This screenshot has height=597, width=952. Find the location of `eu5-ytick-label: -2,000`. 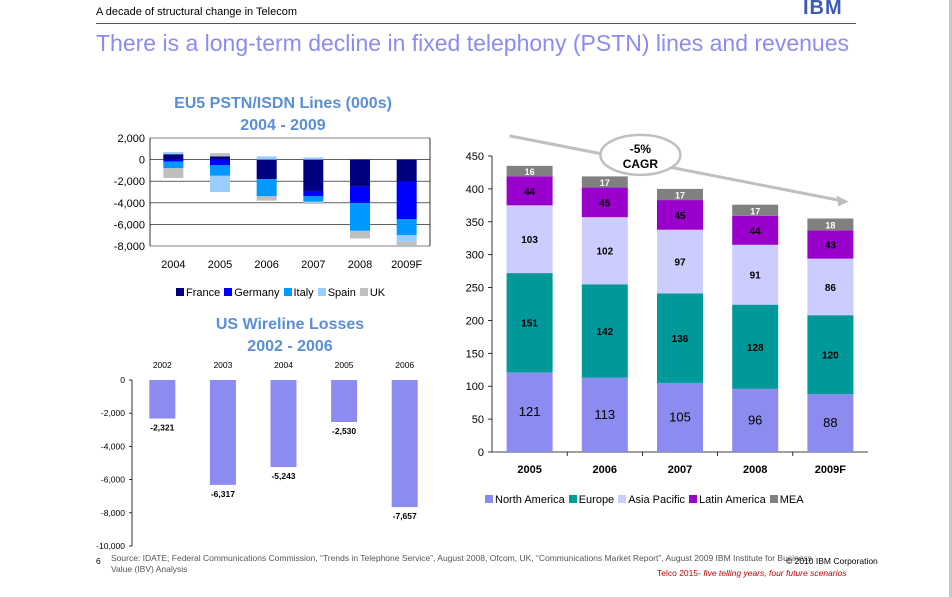

eu5-ytick-label: -2,000 is located at coordinates (129, 182).